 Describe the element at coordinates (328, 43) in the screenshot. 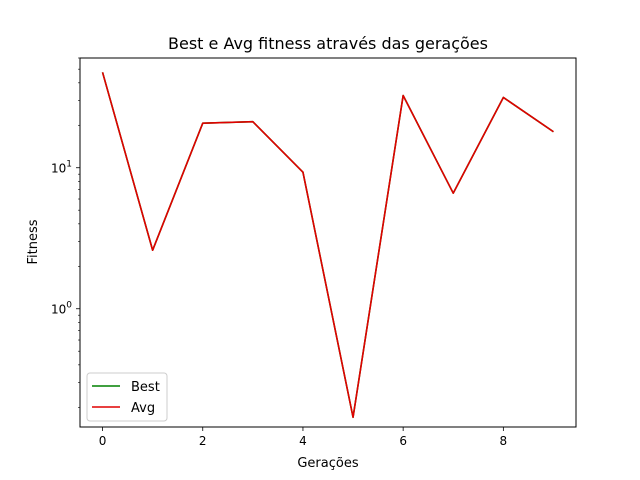

I see `chart-title: Best e Avg fitness através das gerações` at that location.